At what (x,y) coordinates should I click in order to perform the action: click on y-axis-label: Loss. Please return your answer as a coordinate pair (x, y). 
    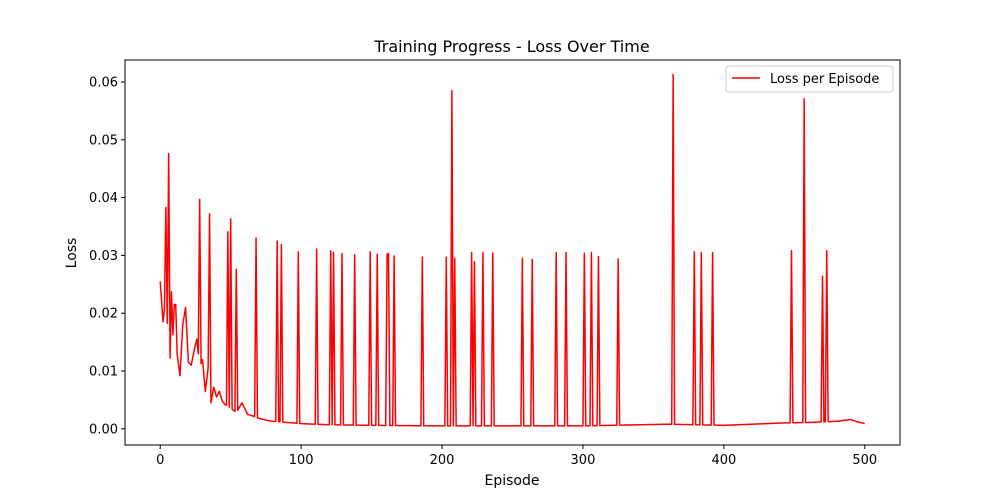
    Looking at the image, I should click on (72, 253).